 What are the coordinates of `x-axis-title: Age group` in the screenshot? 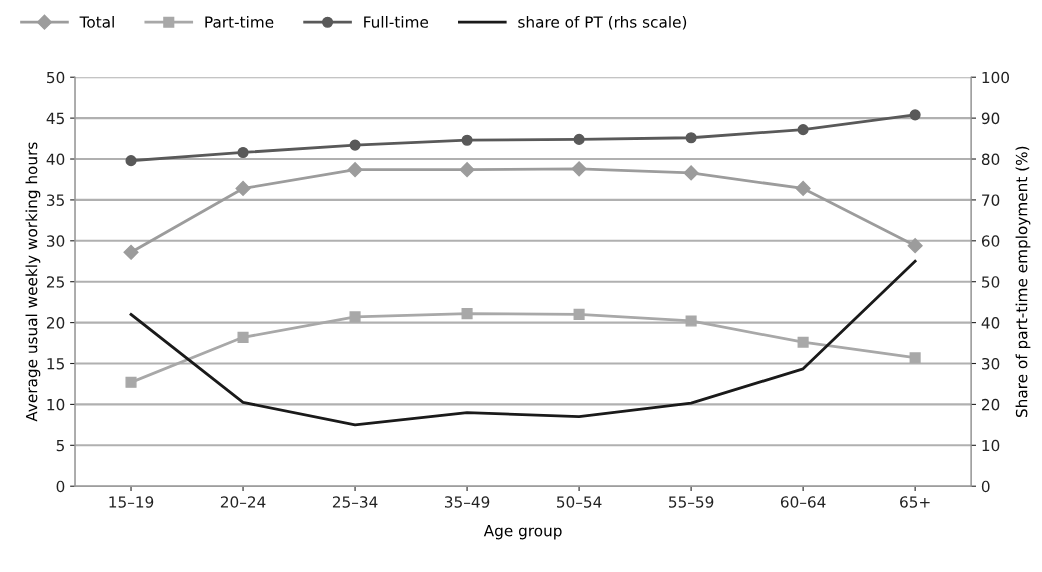 It's located at (522, 532).